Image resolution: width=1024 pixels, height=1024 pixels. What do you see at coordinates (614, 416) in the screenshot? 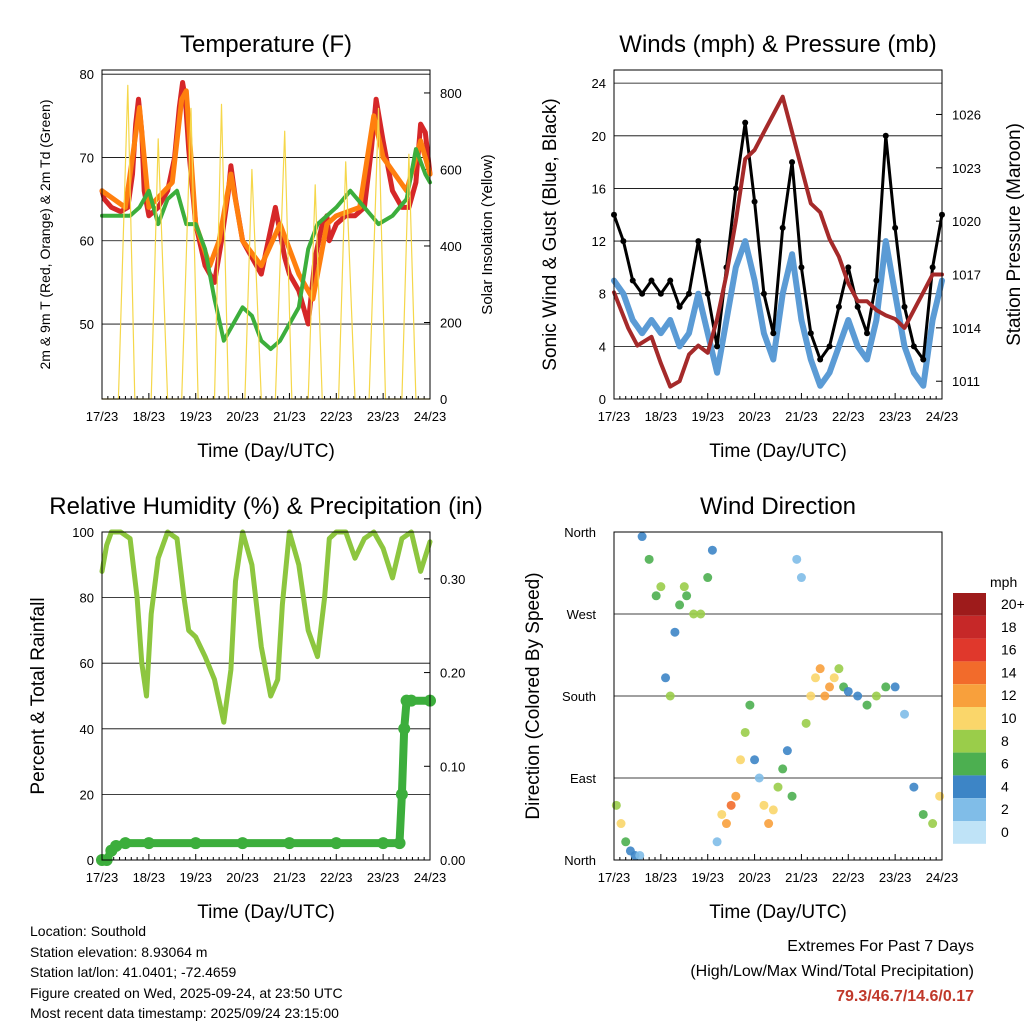
I see `x-tick-label: 17/23` at bounding box center [614, 416].